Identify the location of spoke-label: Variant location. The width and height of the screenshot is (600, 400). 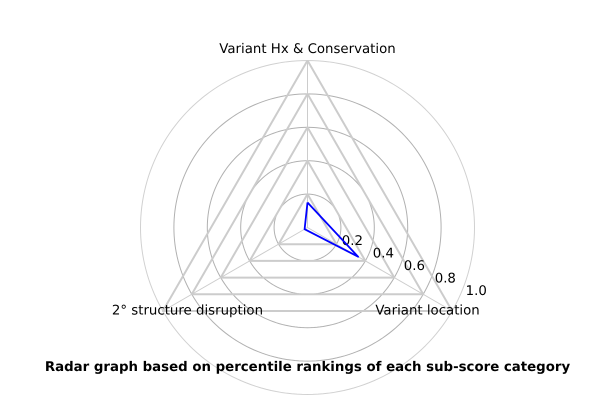
(427, 311).